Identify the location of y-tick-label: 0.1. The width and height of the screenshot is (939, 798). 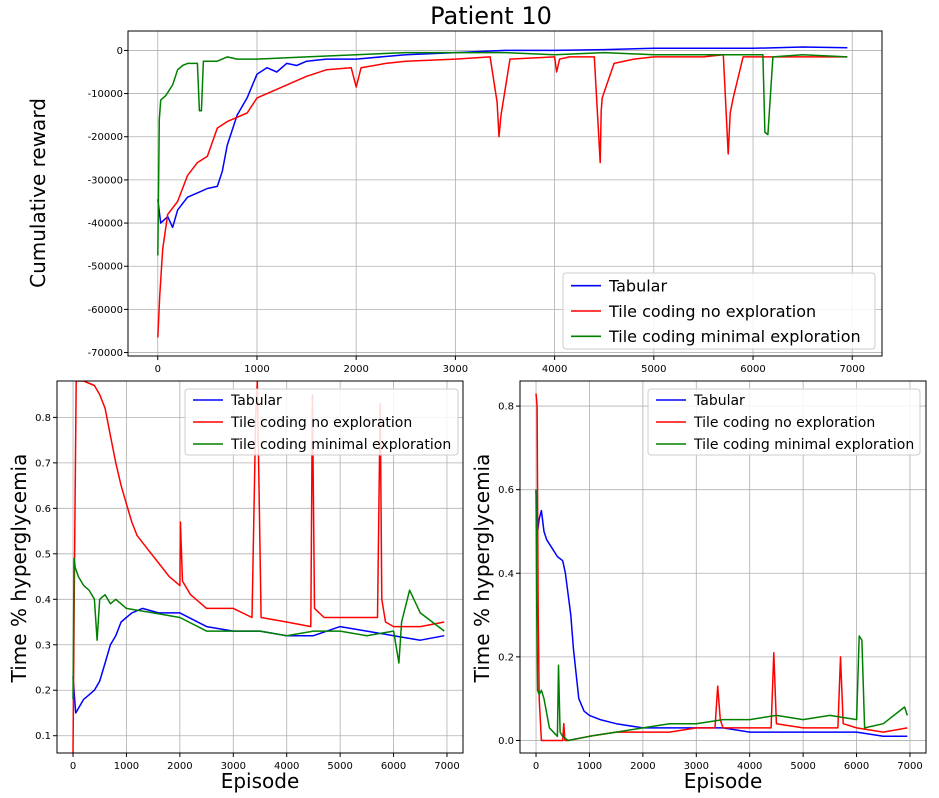
(43, 736).